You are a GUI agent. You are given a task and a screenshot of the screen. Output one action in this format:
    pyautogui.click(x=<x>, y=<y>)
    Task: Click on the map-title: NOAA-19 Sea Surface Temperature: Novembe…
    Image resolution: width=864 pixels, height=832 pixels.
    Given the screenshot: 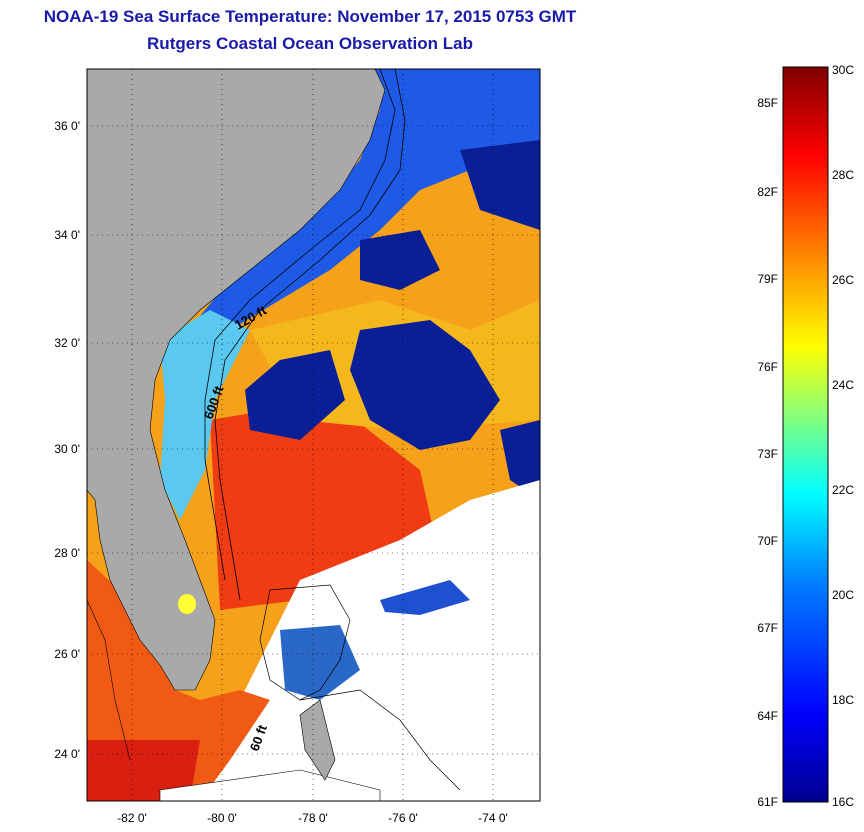 What is the action you would take?
    pyautogui.click(x=310, y=16)
    